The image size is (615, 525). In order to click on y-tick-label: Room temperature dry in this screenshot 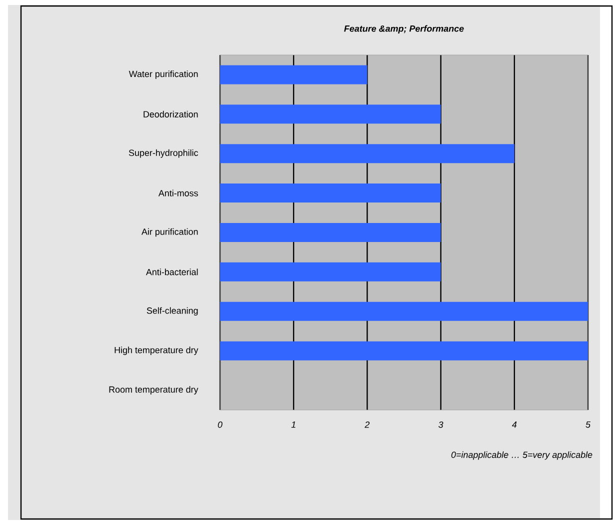, I will do `click(153, 390)`.